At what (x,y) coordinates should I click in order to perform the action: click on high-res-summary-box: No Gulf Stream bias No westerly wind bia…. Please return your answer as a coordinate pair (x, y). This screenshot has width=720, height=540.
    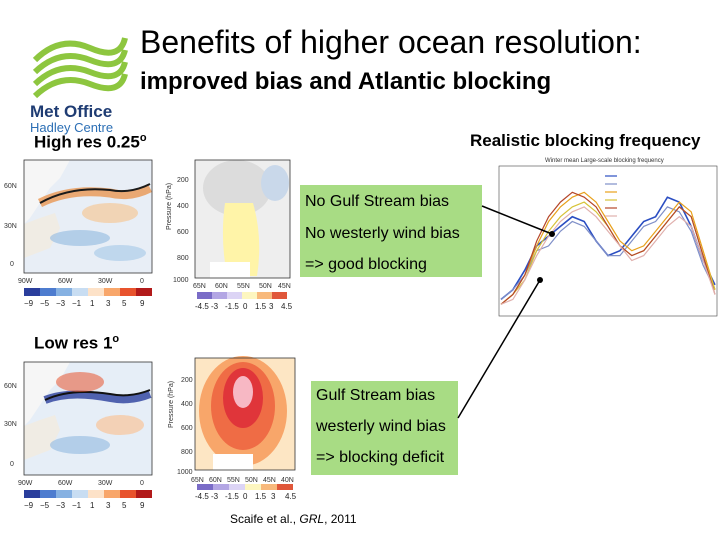
    Looking at the image, I should click on (391, 231).